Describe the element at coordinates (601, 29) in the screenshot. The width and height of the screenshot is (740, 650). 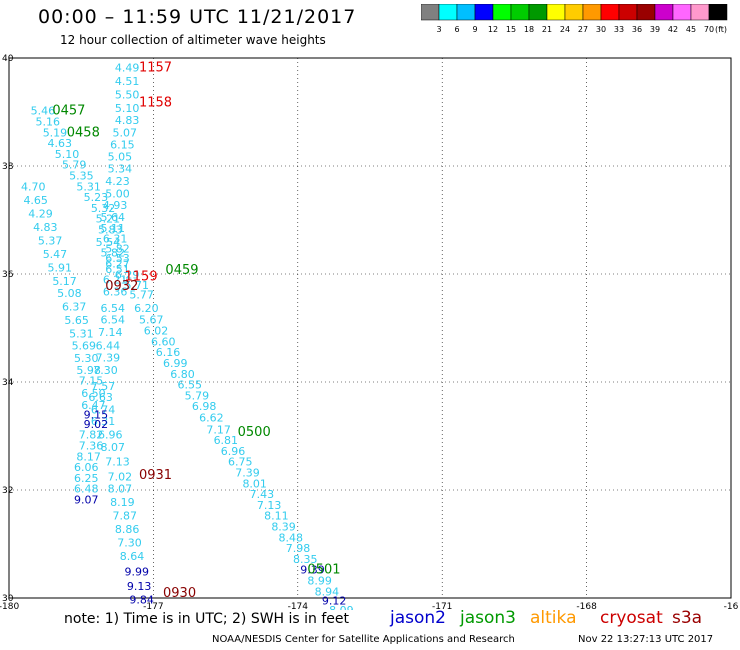
I see `legend-label: 30` at that location.